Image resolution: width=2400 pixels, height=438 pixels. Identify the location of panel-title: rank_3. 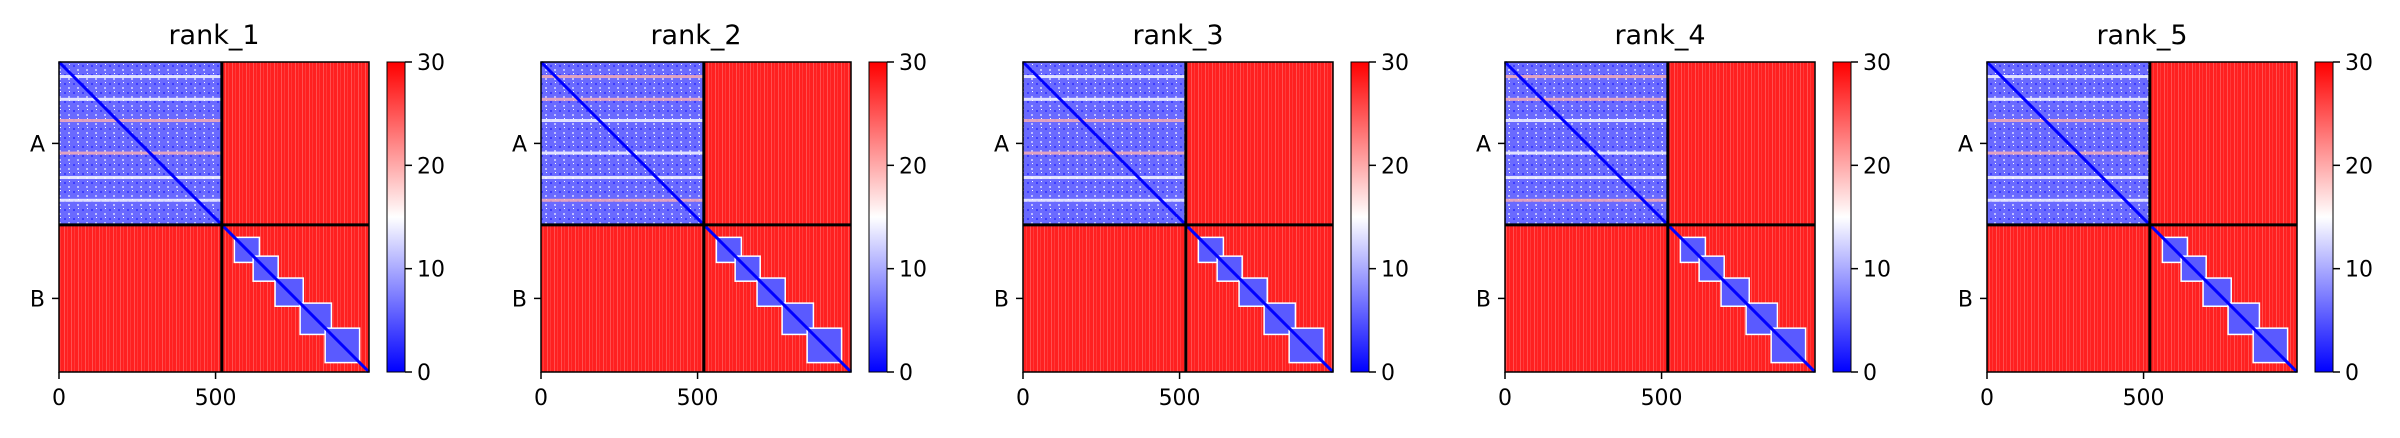
(1177, 35).